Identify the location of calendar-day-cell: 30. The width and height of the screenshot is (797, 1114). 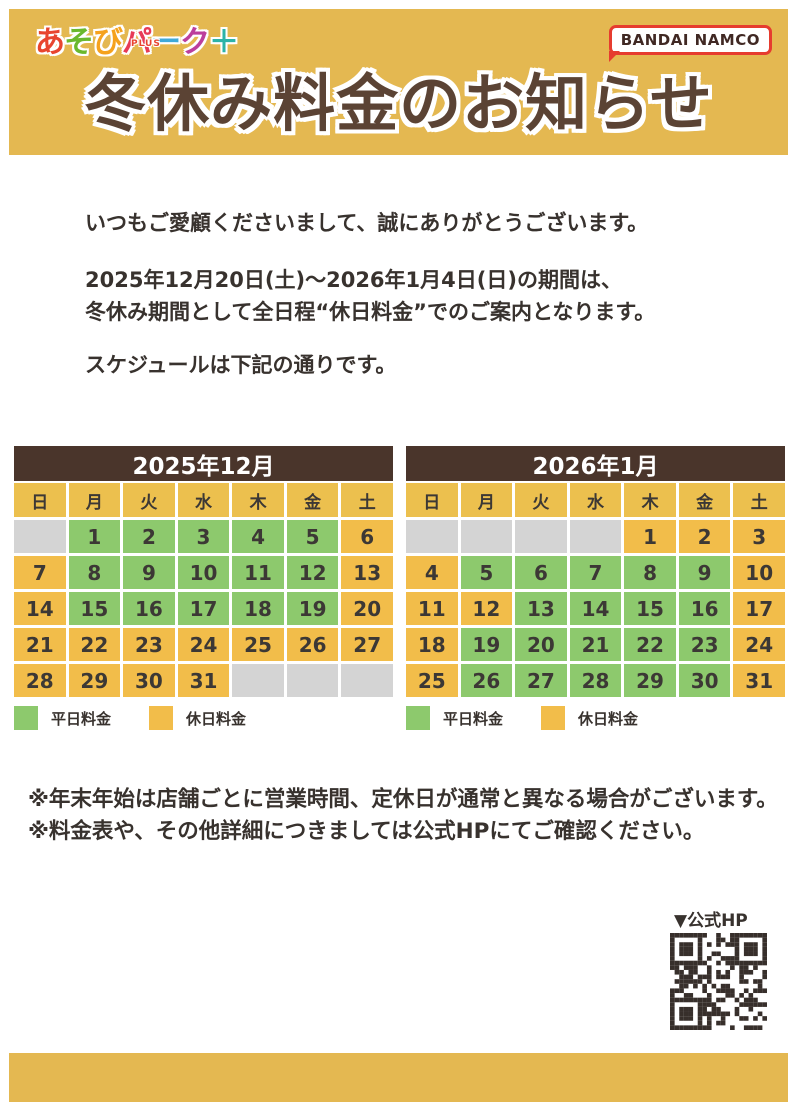
(149, 680).